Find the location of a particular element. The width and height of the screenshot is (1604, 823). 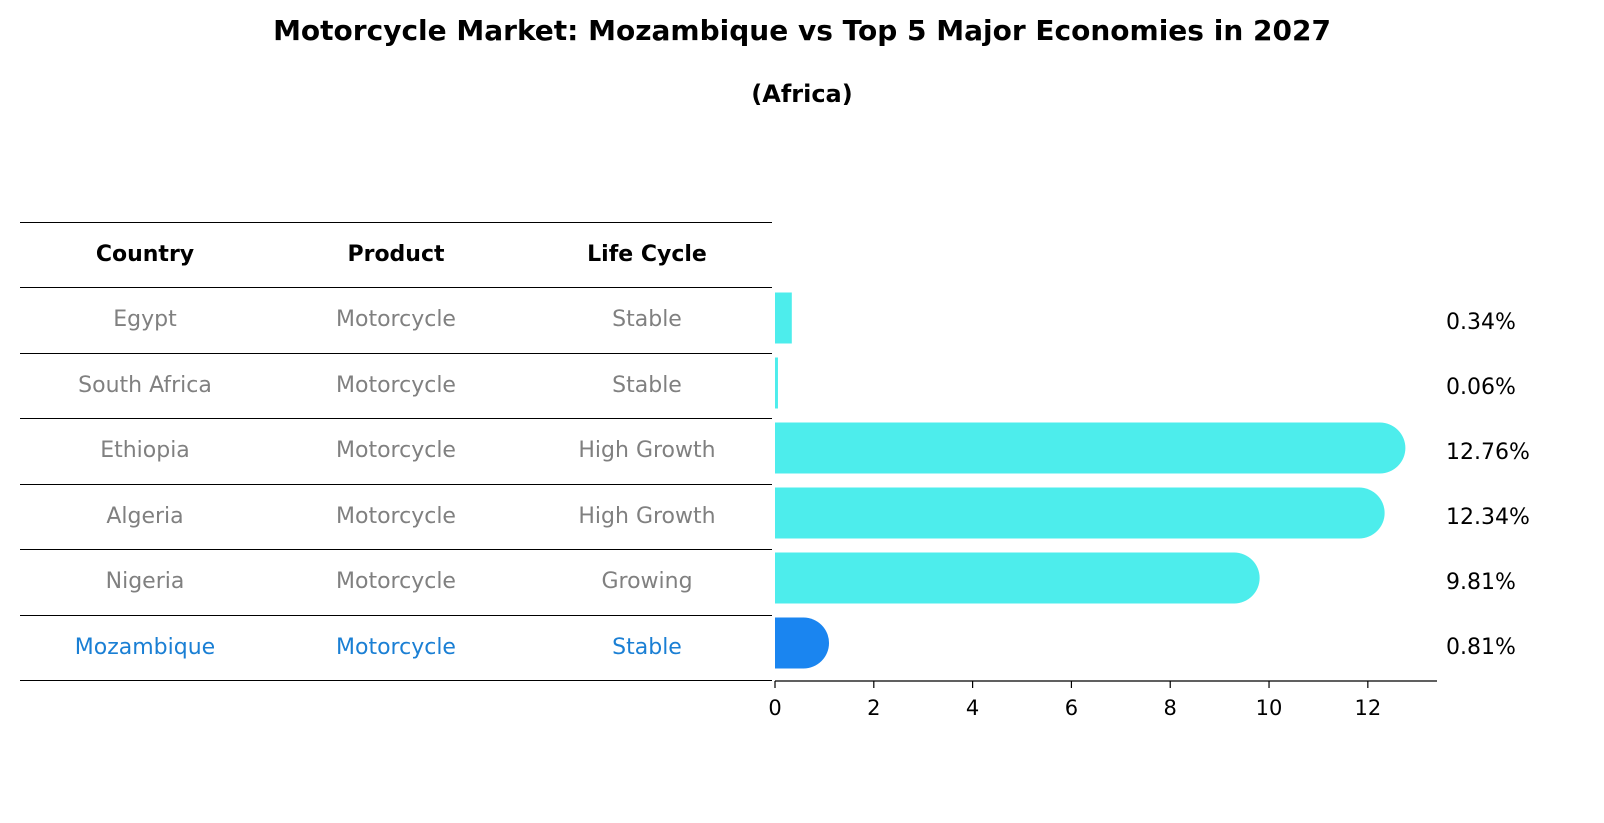

value-label: 0.34% is located at coordinates (1481, 322).